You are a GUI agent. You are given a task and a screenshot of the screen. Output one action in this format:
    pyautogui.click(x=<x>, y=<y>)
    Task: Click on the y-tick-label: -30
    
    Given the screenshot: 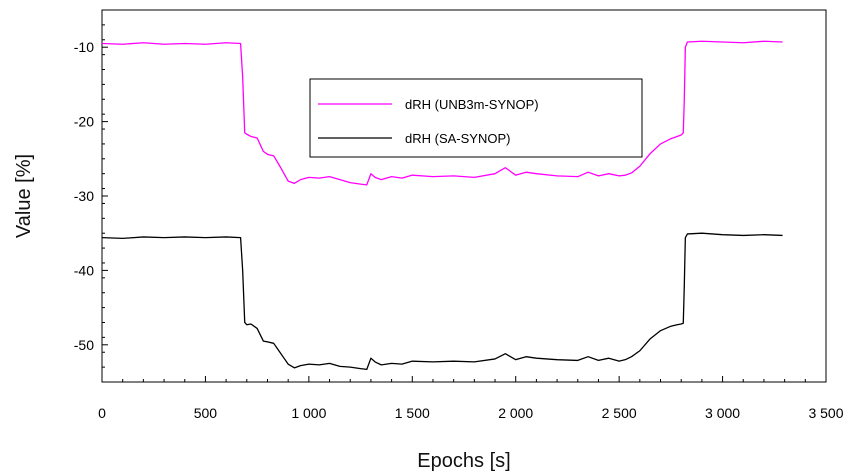 What is the action you would take?
    pyautogui.click(x=84, y=196)
    